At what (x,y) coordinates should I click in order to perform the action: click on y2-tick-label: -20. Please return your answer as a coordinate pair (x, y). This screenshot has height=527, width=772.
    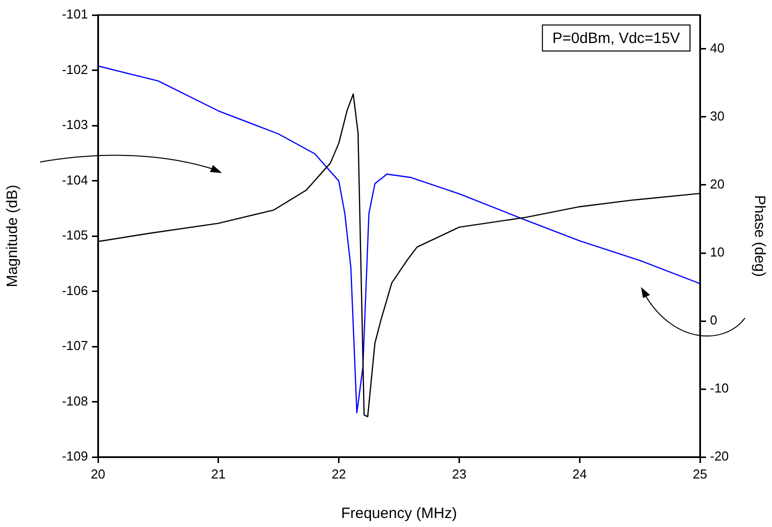
    Looking at the image, I should click on (719, 456).